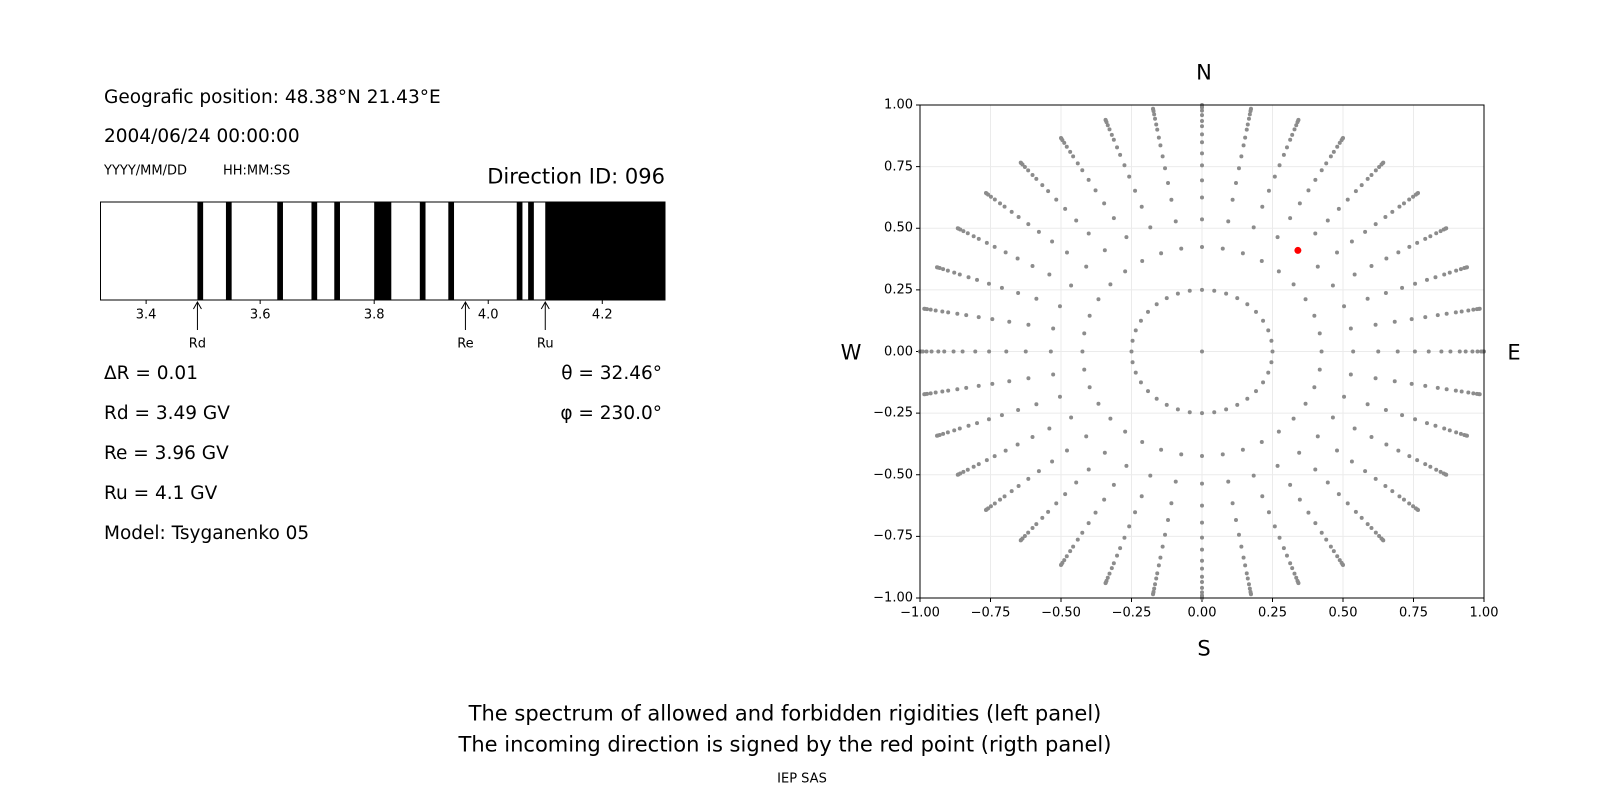 Image resolution: width=1600 pixels, height=800 pixels. I want to click on south-label: S, so click(1204, 648).